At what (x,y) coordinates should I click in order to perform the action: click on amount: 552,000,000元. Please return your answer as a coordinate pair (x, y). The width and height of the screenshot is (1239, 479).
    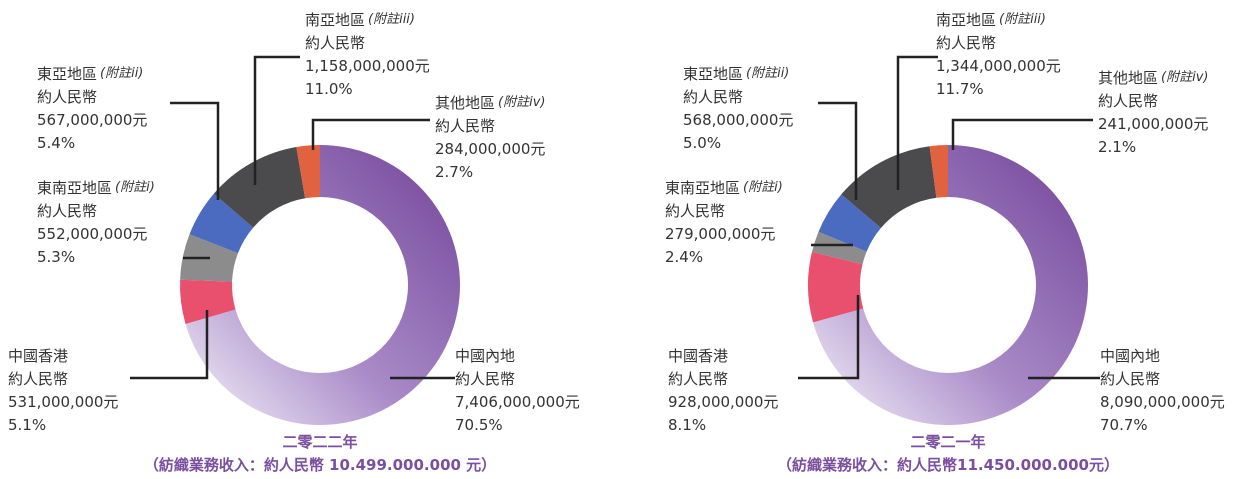
    Looking at the image, I should click on (92, 234).